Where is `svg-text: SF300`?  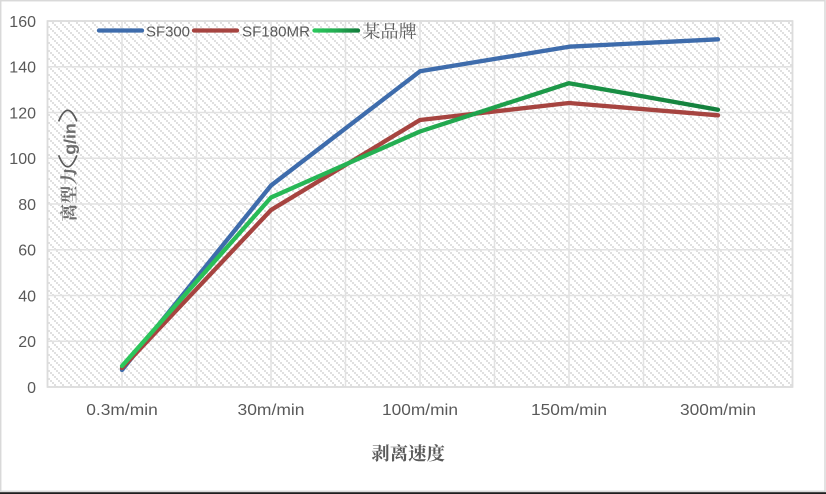
svg-text: SF300 is located at coordinates (168, 32).